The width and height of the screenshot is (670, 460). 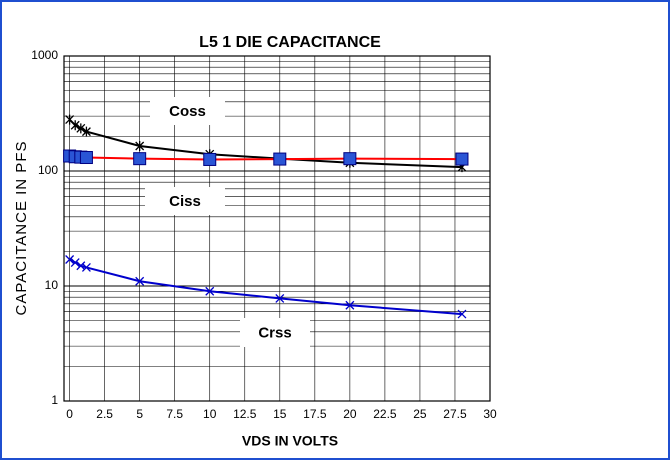 What do you see at coordinates (280, 414) in the screenshot?
I see `x-tick-label: 15` at bounding box center [280, 414].